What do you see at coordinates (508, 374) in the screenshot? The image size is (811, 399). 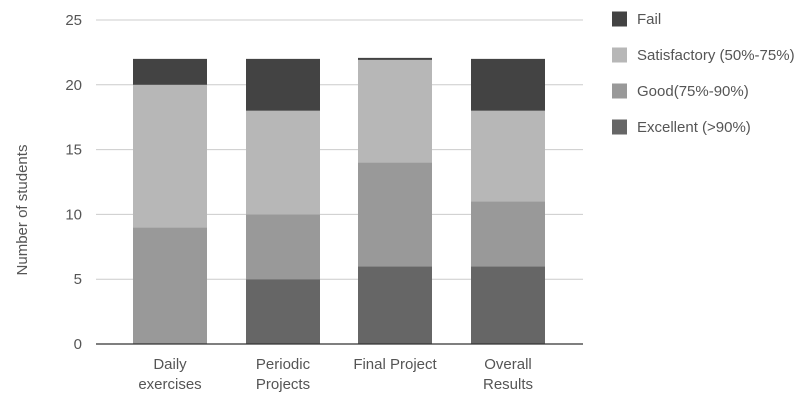 I see `x-tick-label: Overall Results` at bounding box center [508, 374].